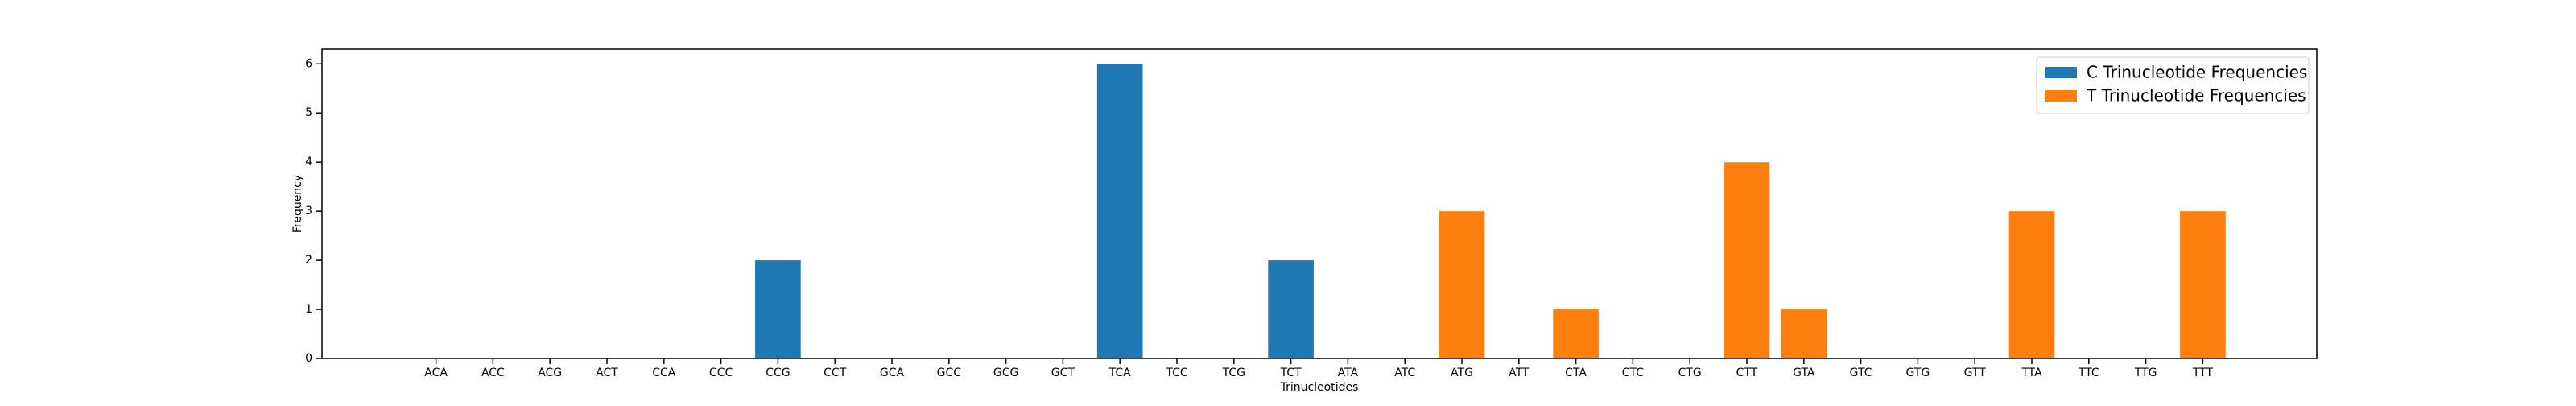  Describe the element at coordinates (778, 373) in the screenshot. I see `x-tick-label: CCG` at that location.